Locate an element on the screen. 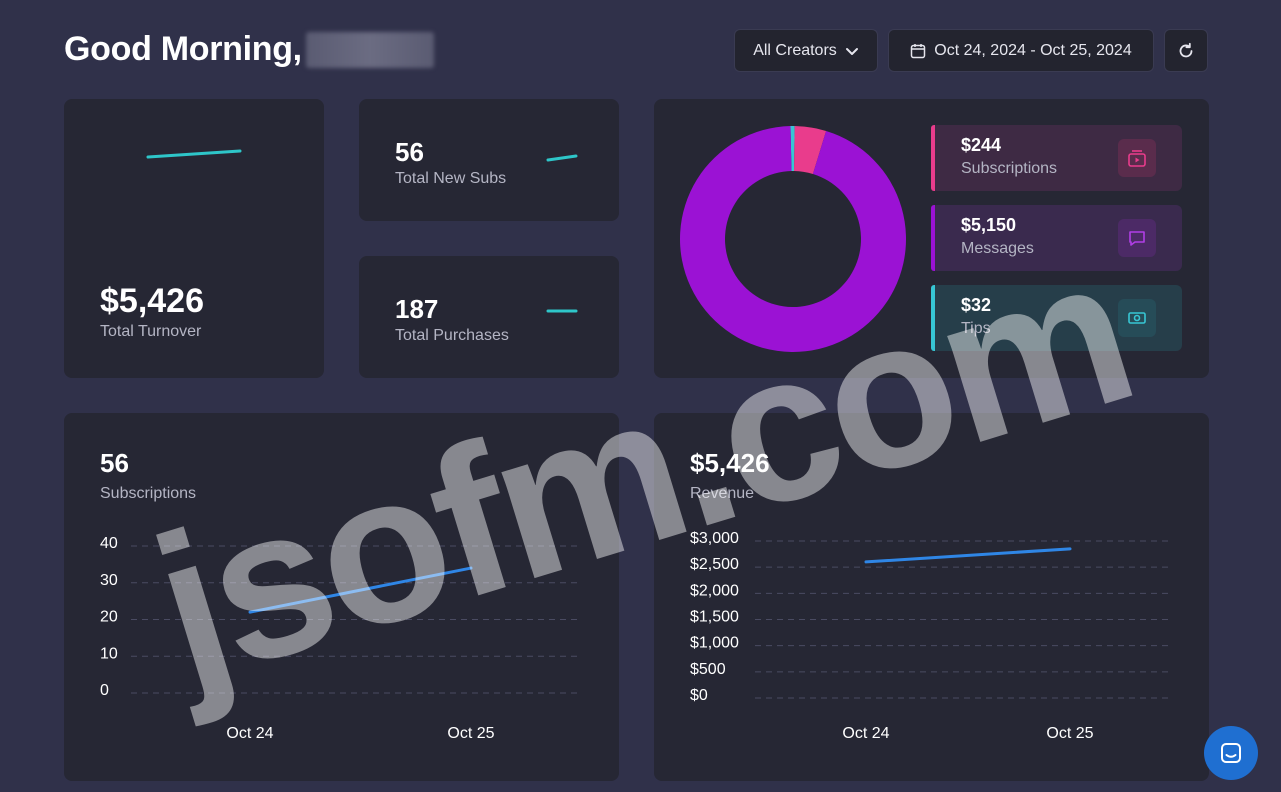 The width and height of the screenshot is (1281, 792). refresh-icon is located at coordinates (1186, 49).